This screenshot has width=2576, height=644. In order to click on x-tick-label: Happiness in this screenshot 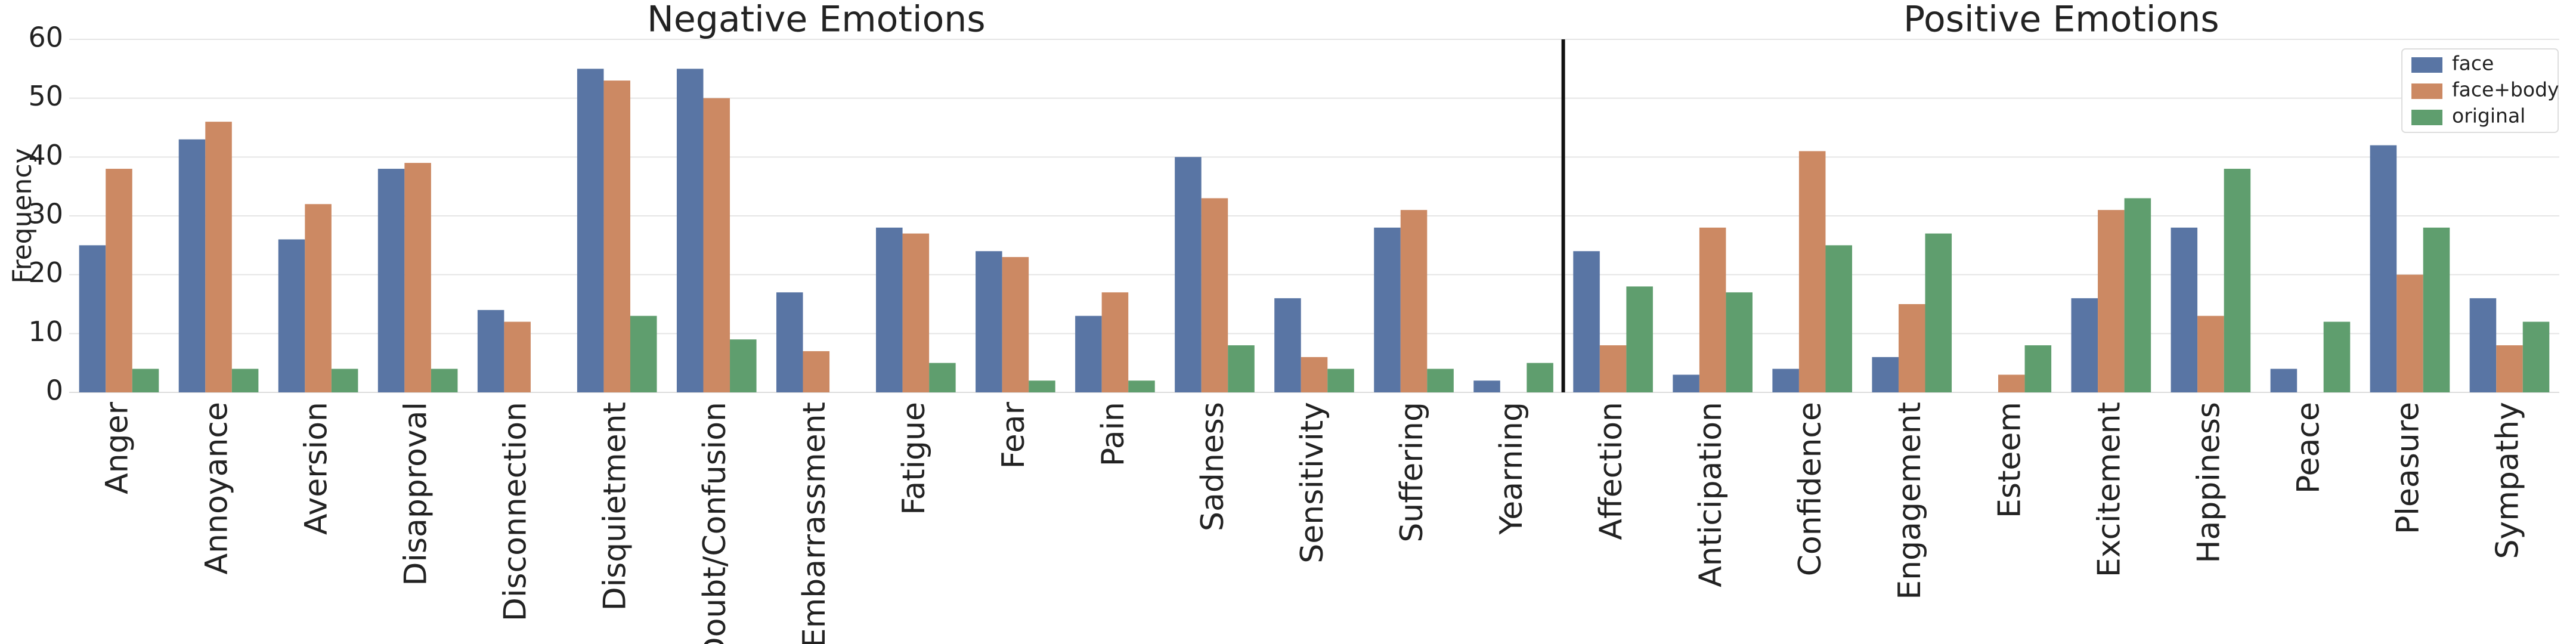, I will do `click(2209, 483)`.